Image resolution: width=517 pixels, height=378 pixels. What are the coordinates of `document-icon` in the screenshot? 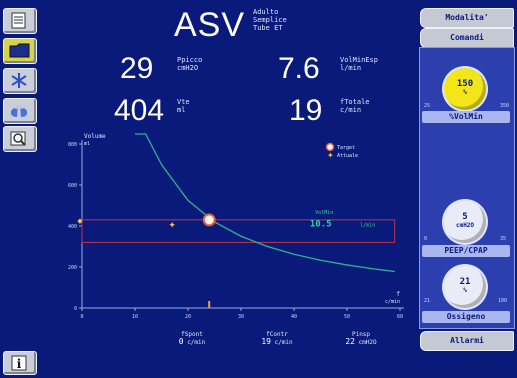 It's located at (20, 21).